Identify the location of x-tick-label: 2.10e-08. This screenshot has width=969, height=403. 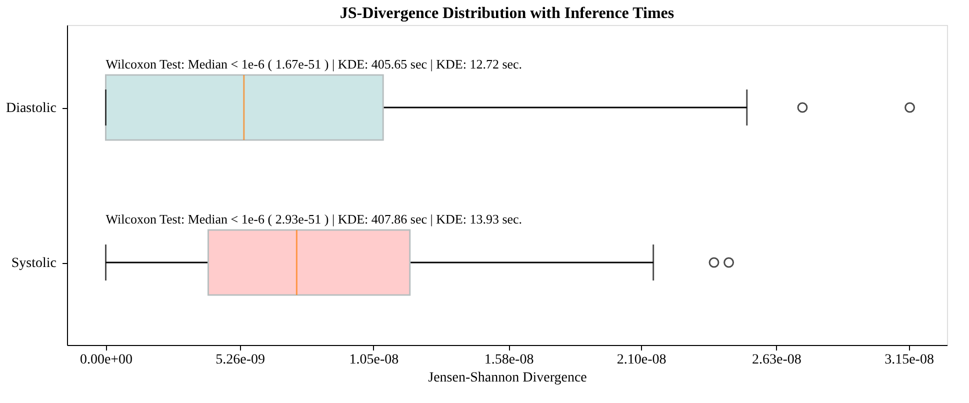
(641, 360).